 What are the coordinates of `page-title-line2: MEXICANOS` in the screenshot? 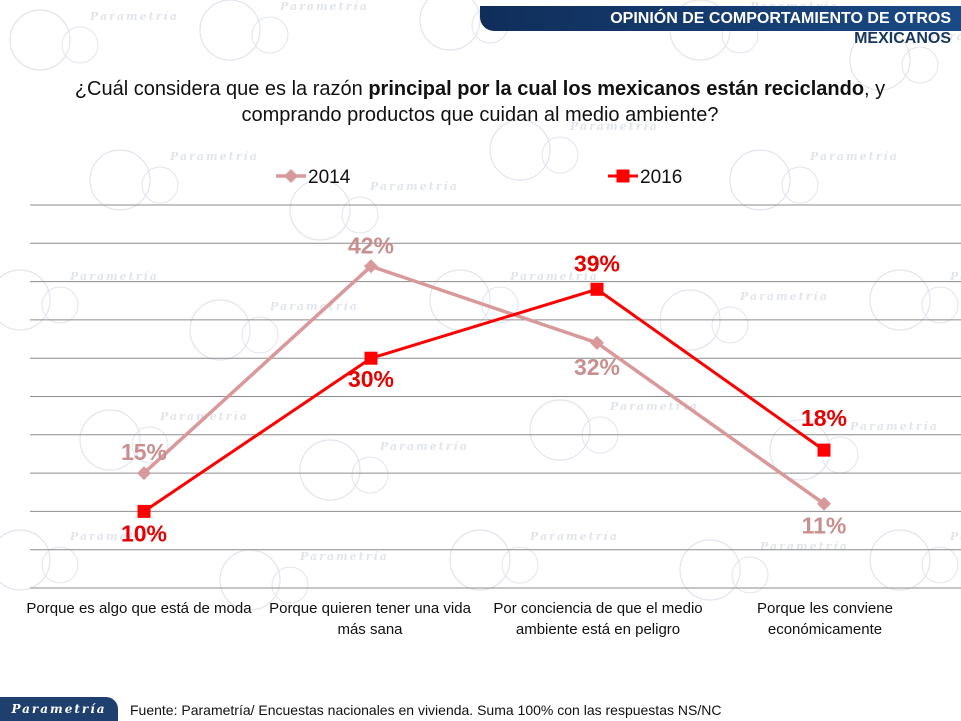 It's located at (902, 38).